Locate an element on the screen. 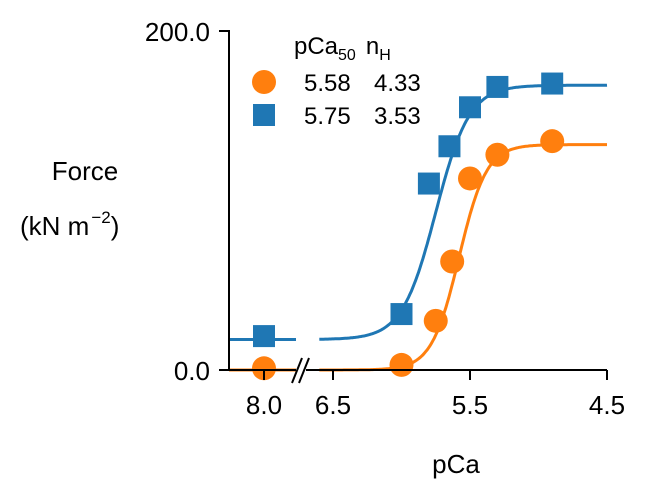 The image size is (650, 499). legend-pca50-orange: 5.58 is located at coordinates (327, 83).